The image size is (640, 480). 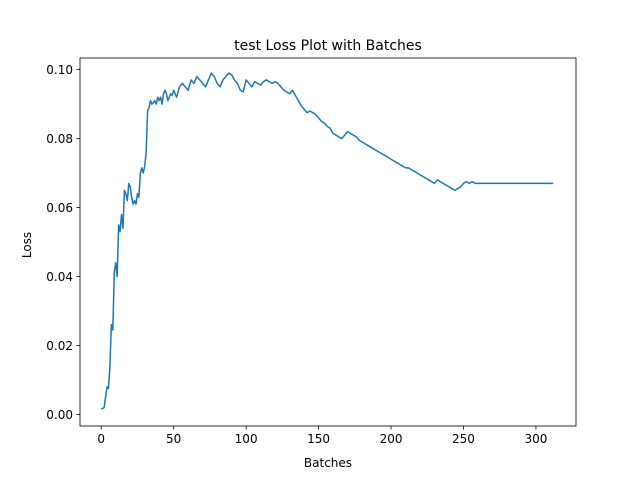 I want to click on chart-title: test Loss Plot with Batches, so click(x=328, y=46).